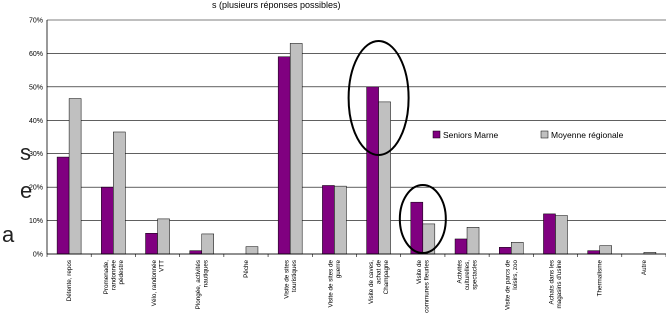 Image resolution: width=666 pixels, height=320 pixels. Describe the element at coordinates (419, 272) in the screenshot. I see `category-label: Visite de` at that location.